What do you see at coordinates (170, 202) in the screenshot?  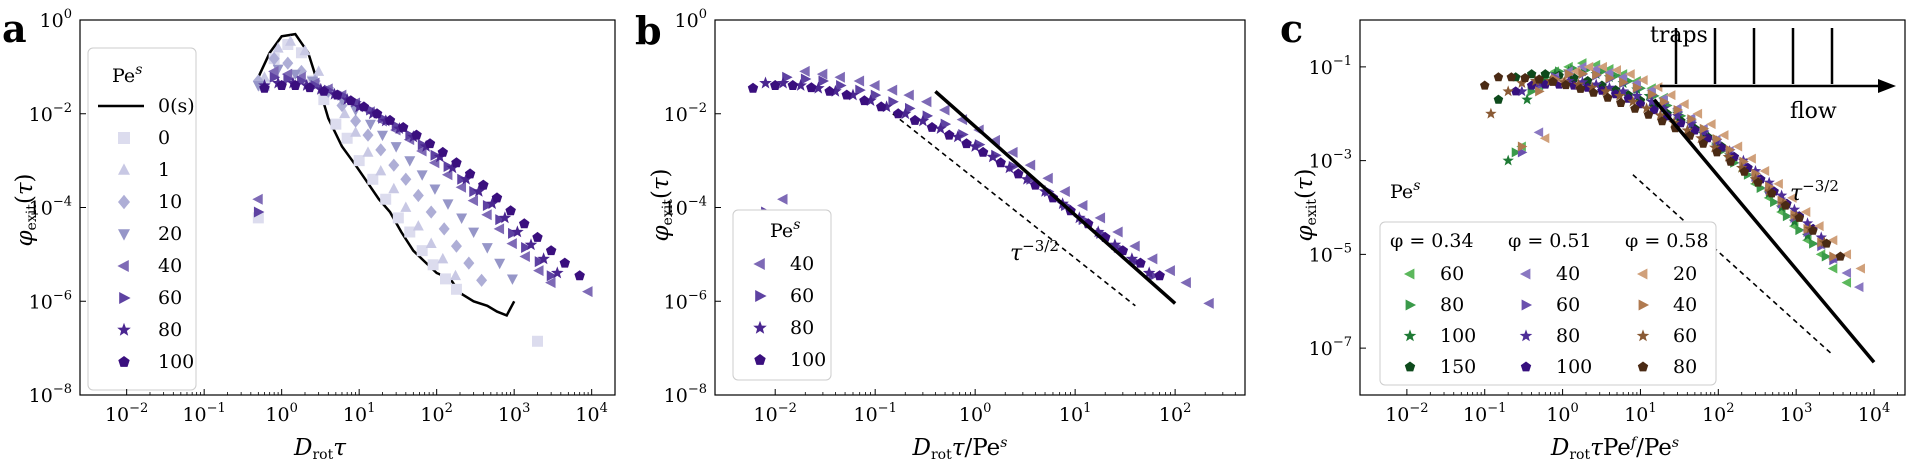 I see `legend-label: 10` at bounding box center [170, 202].